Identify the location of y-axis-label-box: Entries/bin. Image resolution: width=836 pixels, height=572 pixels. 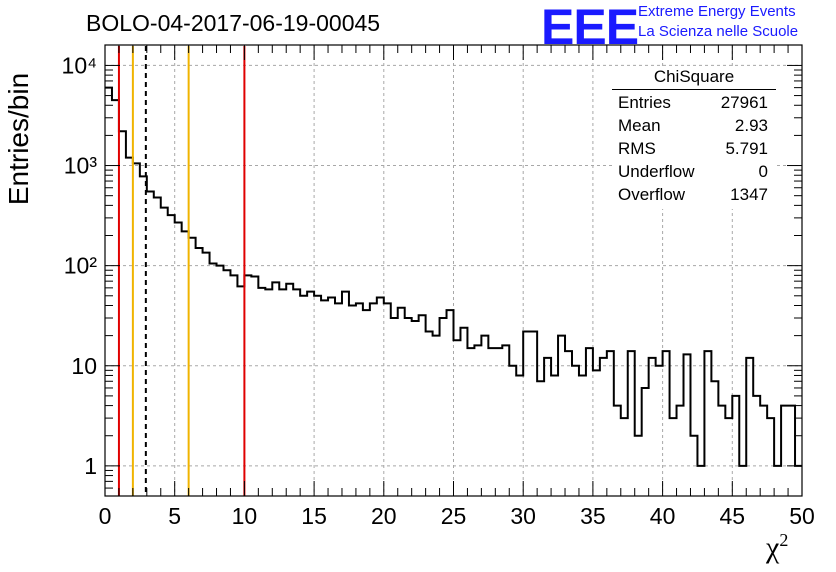
(18, 139).